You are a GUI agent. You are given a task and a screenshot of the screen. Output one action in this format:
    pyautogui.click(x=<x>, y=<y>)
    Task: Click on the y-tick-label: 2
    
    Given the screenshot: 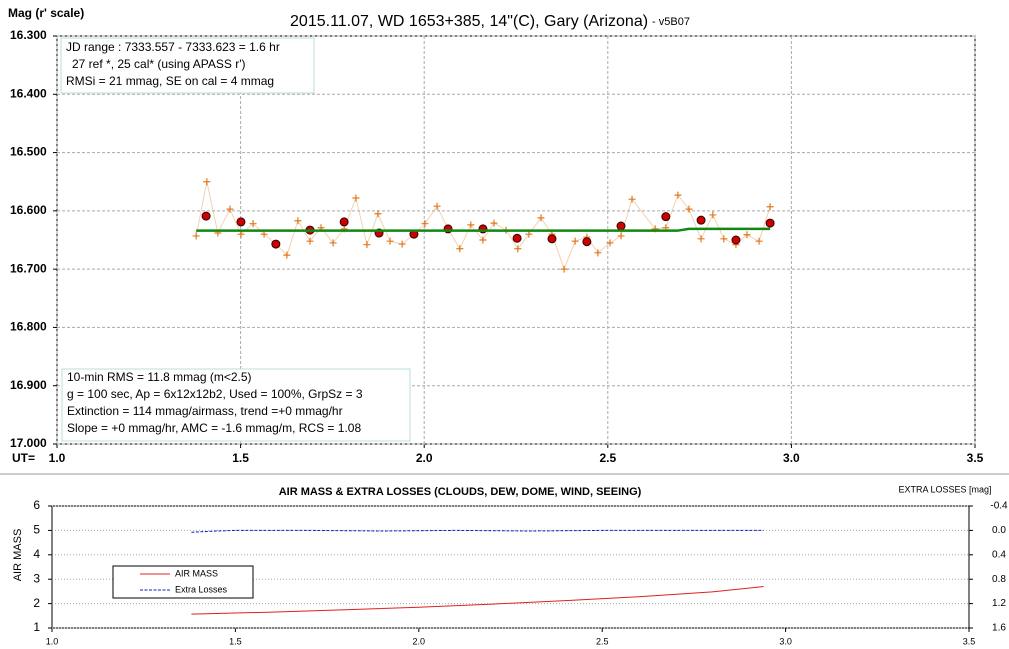 What is the action you would take?
    pyautogui.click(x=36, y=603)
    